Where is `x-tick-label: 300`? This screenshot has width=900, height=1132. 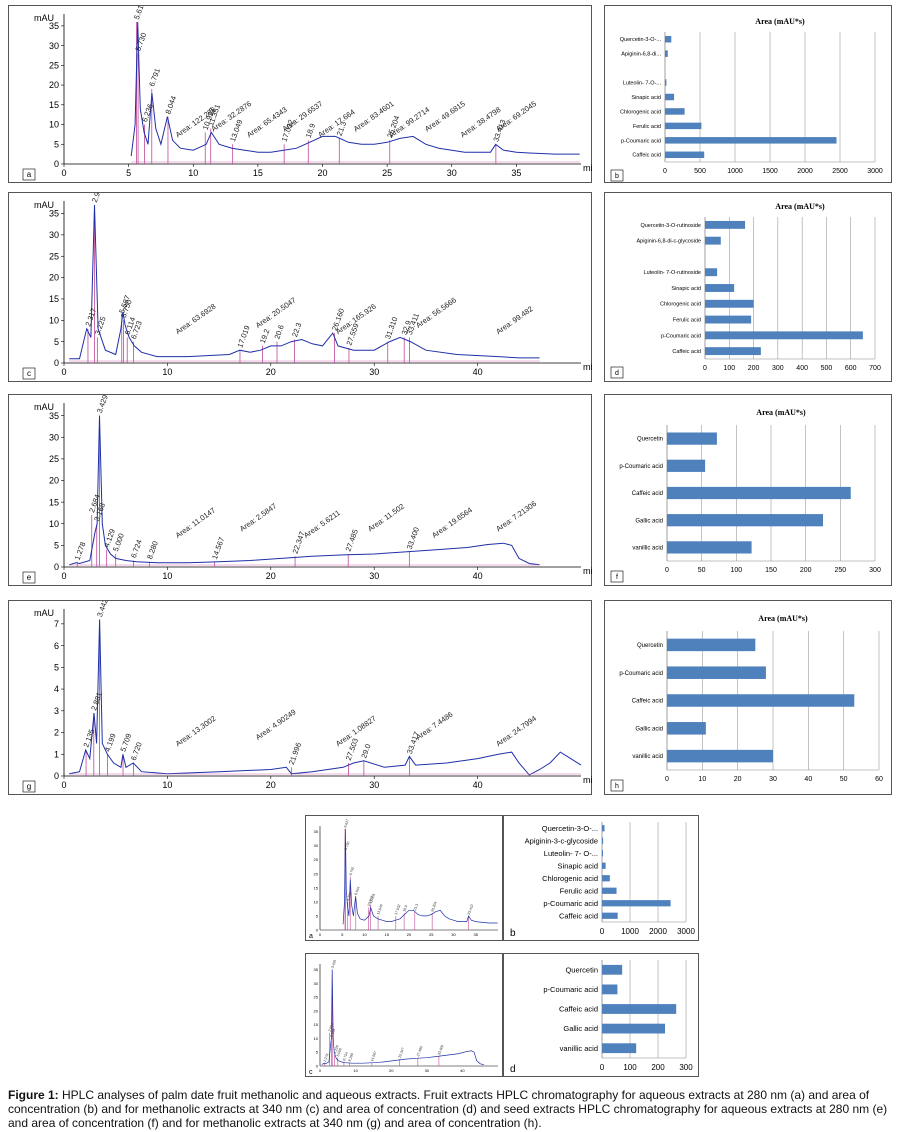
x-tick-label: 300 is located at coordinates (778, 368).